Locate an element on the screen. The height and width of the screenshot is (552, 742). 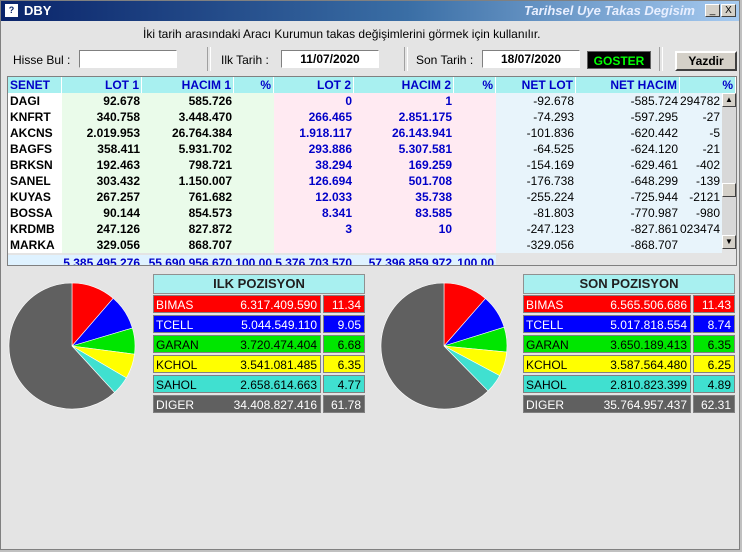
total-cell: 55.690.956.670 is located at coordinates (188, 260).